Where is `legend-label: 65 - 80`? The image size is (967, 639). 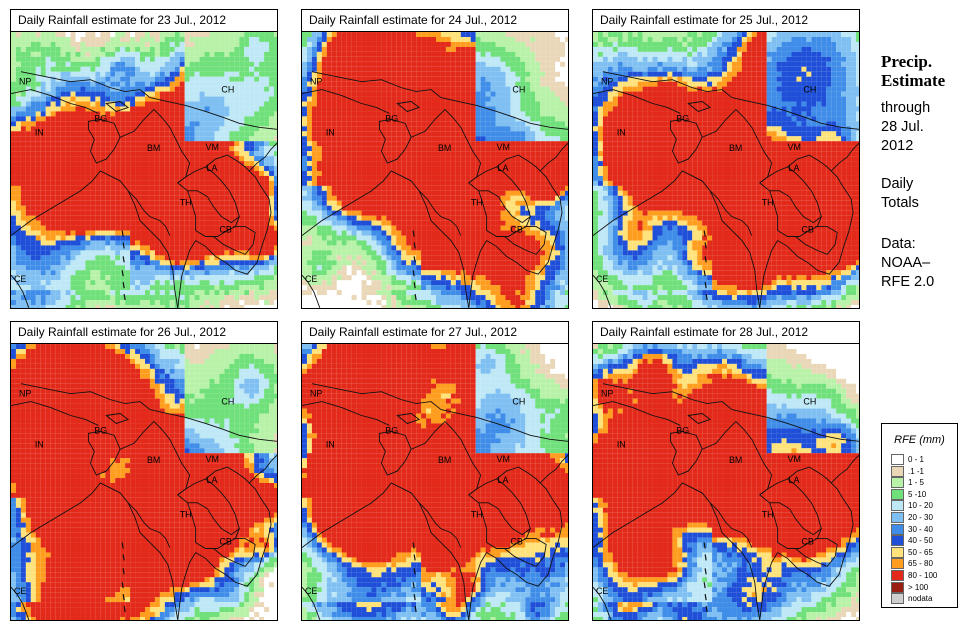 legend-label: 65 - 80 is located at coordinates (920, 564).